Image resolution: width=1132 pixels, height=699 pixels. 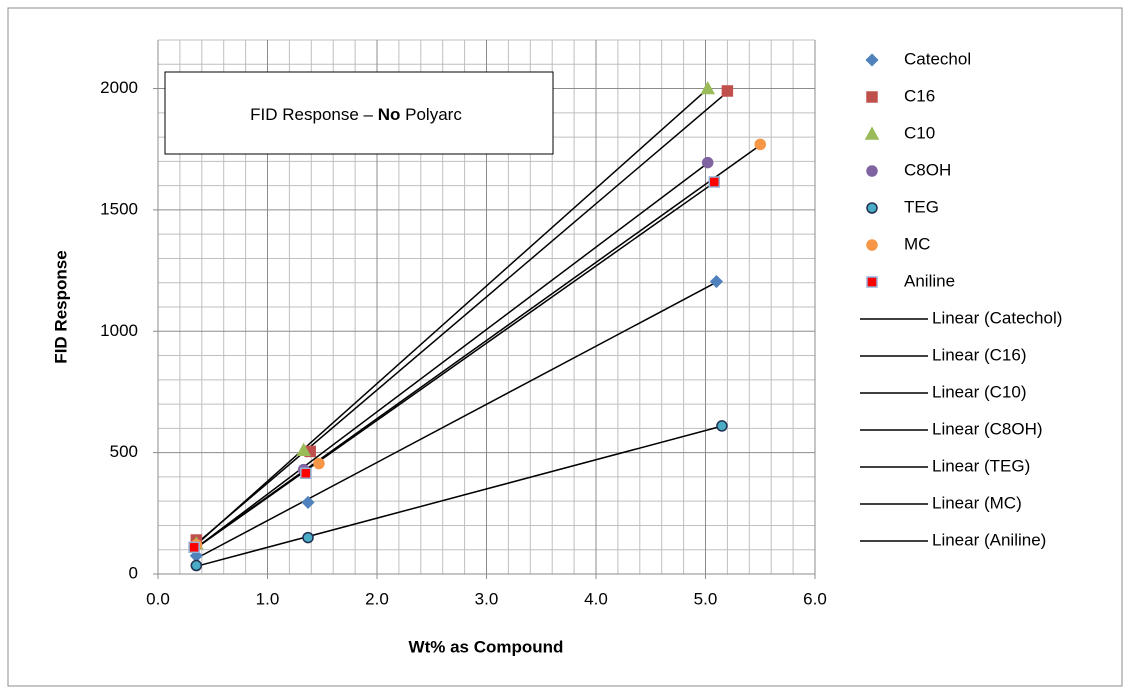 What do you see at coordinates (119, 330) in the screenshot?
I see `y-tick-label: 1000` at bounding box center [119, 330].